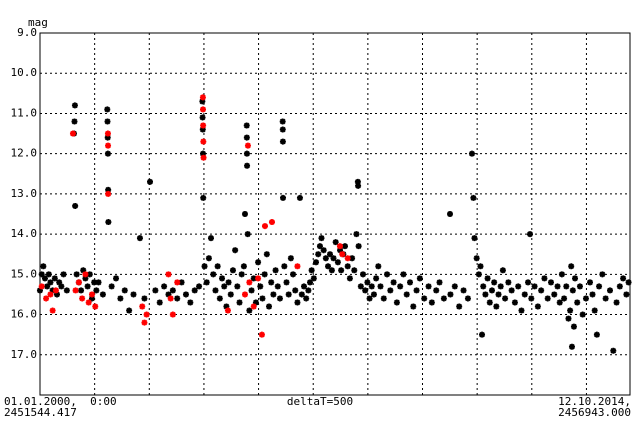 This screenshot has height=428, width=640. I want to click on start-date: 01.01.2000, 0:00, so click(60, 401).